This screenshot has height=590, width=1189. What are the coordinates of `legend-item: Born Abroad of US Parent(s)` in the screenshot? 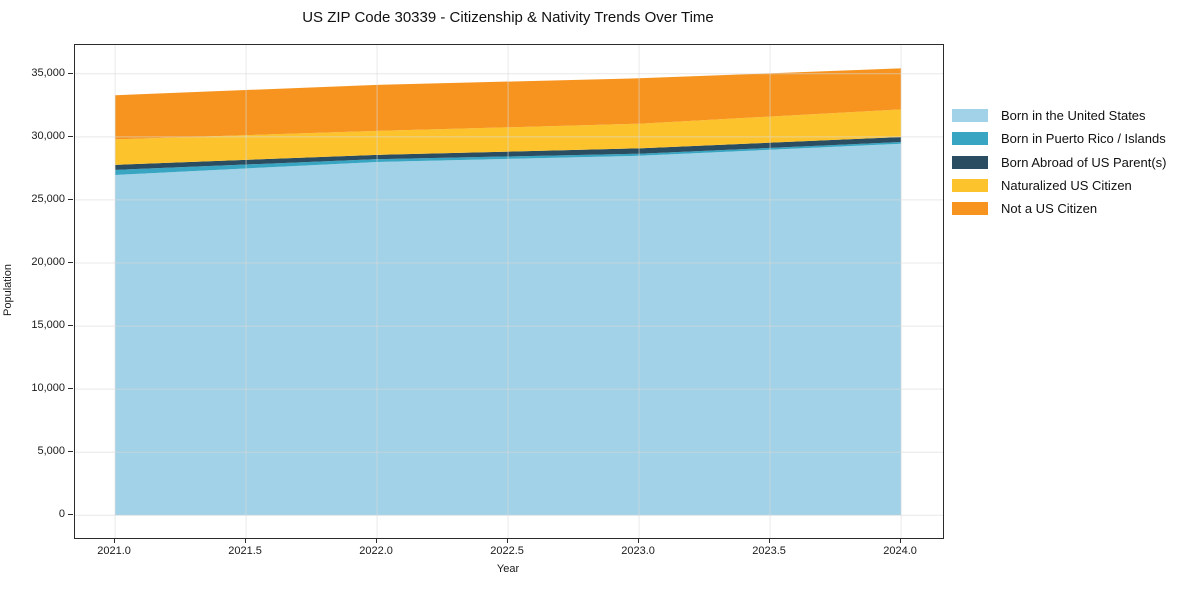 It's located at (1059, 162).